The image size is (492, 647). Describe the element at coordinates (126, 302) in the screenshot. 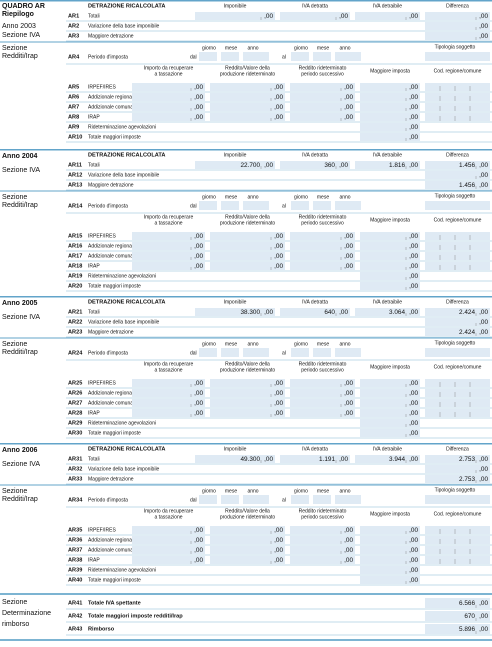

I see `column-heading: DETRAZIONE RICALCOLATA` at that location.